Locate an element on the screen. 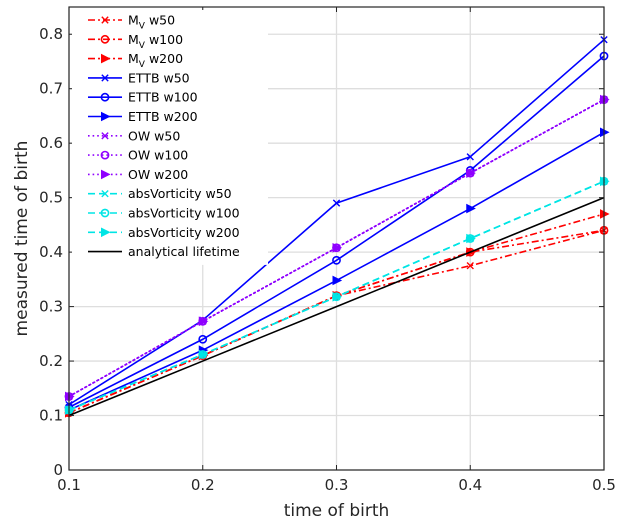  y-axis-label: measured time of birth is located at coordinates (22, 239).